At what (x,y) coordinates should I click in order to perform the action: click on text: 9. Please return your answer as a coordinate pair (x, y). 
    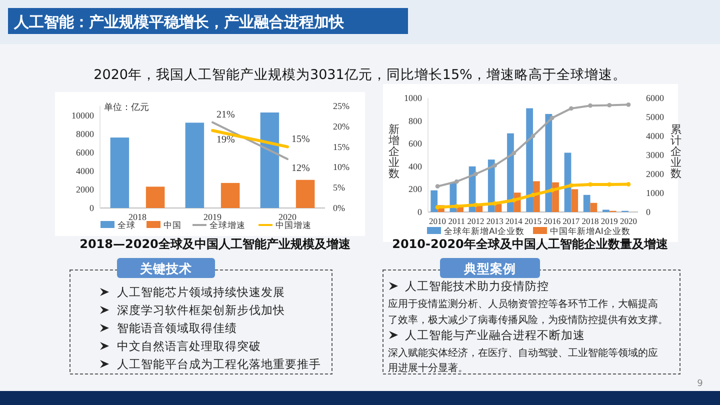
    Looking at the image, I should click on (700, 384).